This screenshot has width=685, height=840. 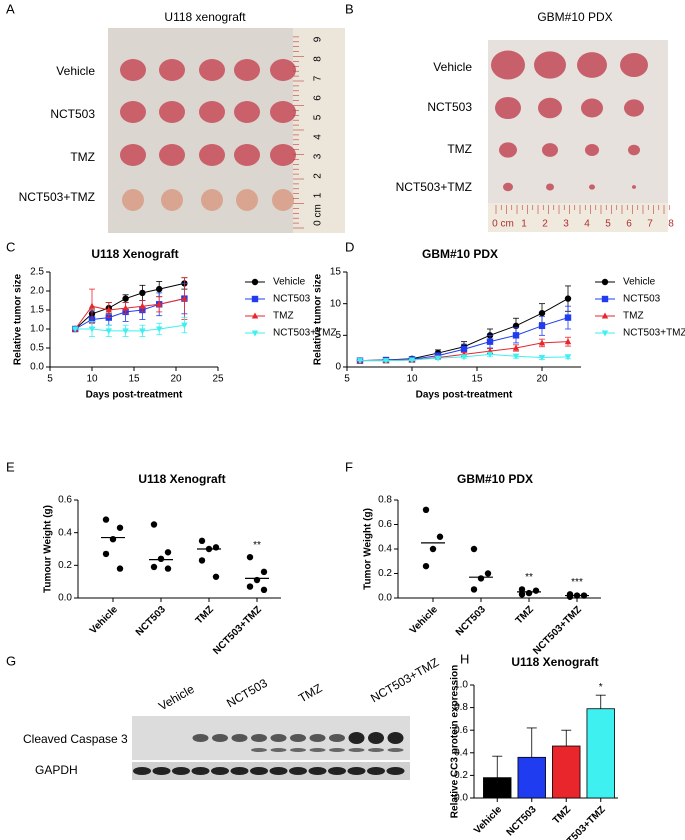 What do you see at coordinates (176, 698) in the screenshot?
I see `group-label: Vehicle` at bounding box center [176, 698].